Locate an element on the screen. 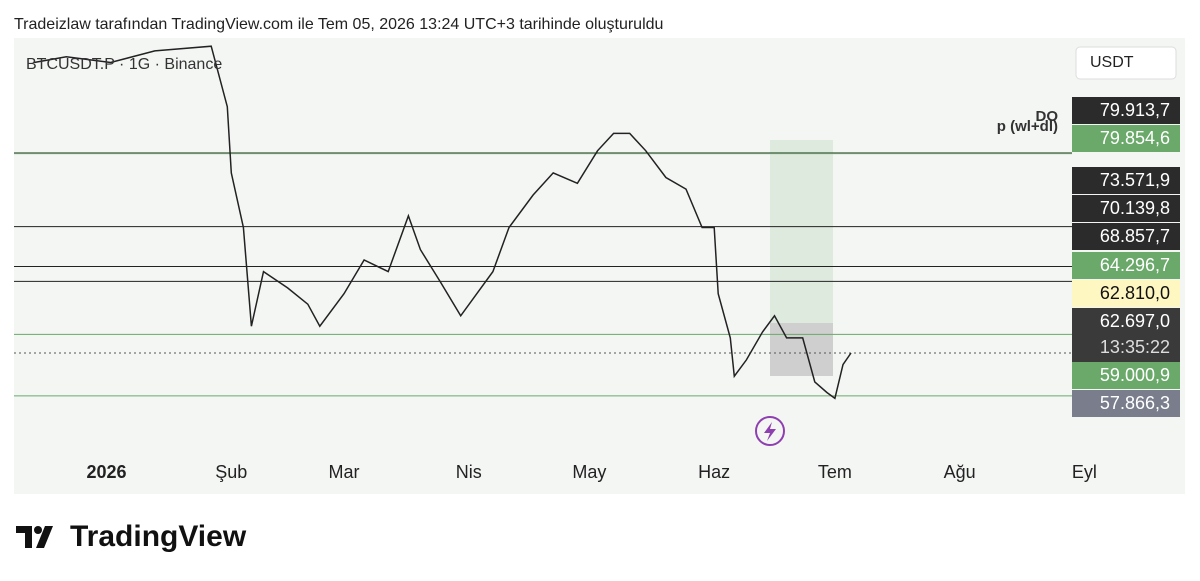 This screenshot has height=581, width=1200. currency-box is located at coordinates (1126, 63).